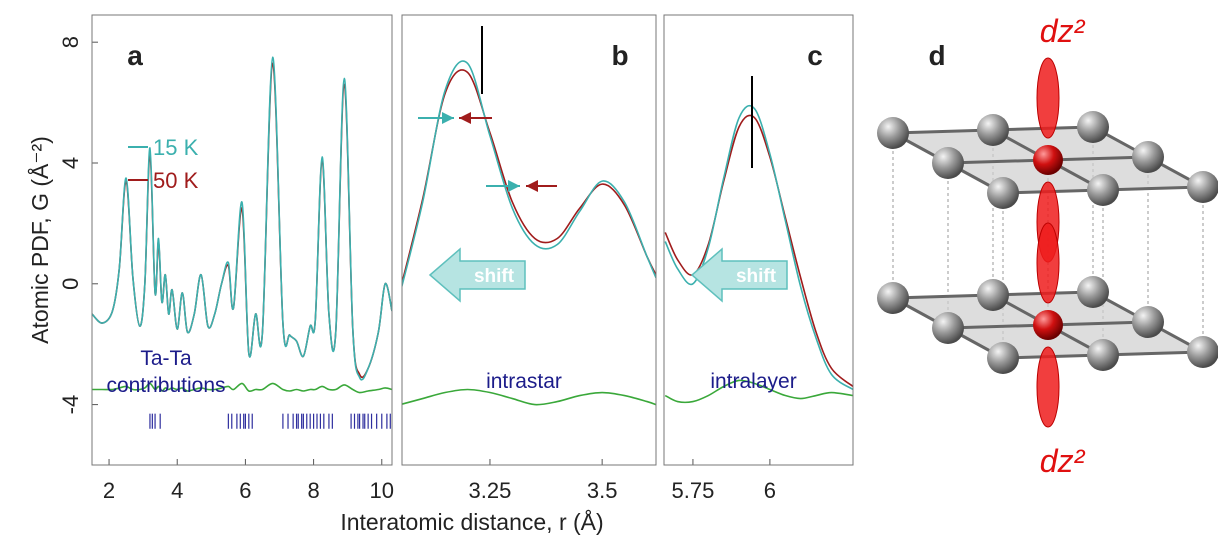 This screenshot has width=1218, height=544. What do you see at coordinates (70, 405) in the screenshot?
I see `y-tick-label: -4` at bounding box center [70, 405].